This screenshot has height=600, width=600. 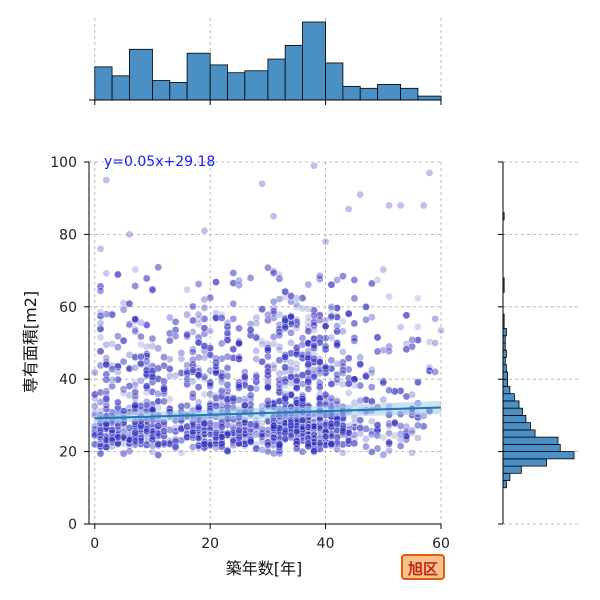 What do you see at coordinates (268, 413) in the screenshot?
I see `regression-line` at bounding box center [268, 413].